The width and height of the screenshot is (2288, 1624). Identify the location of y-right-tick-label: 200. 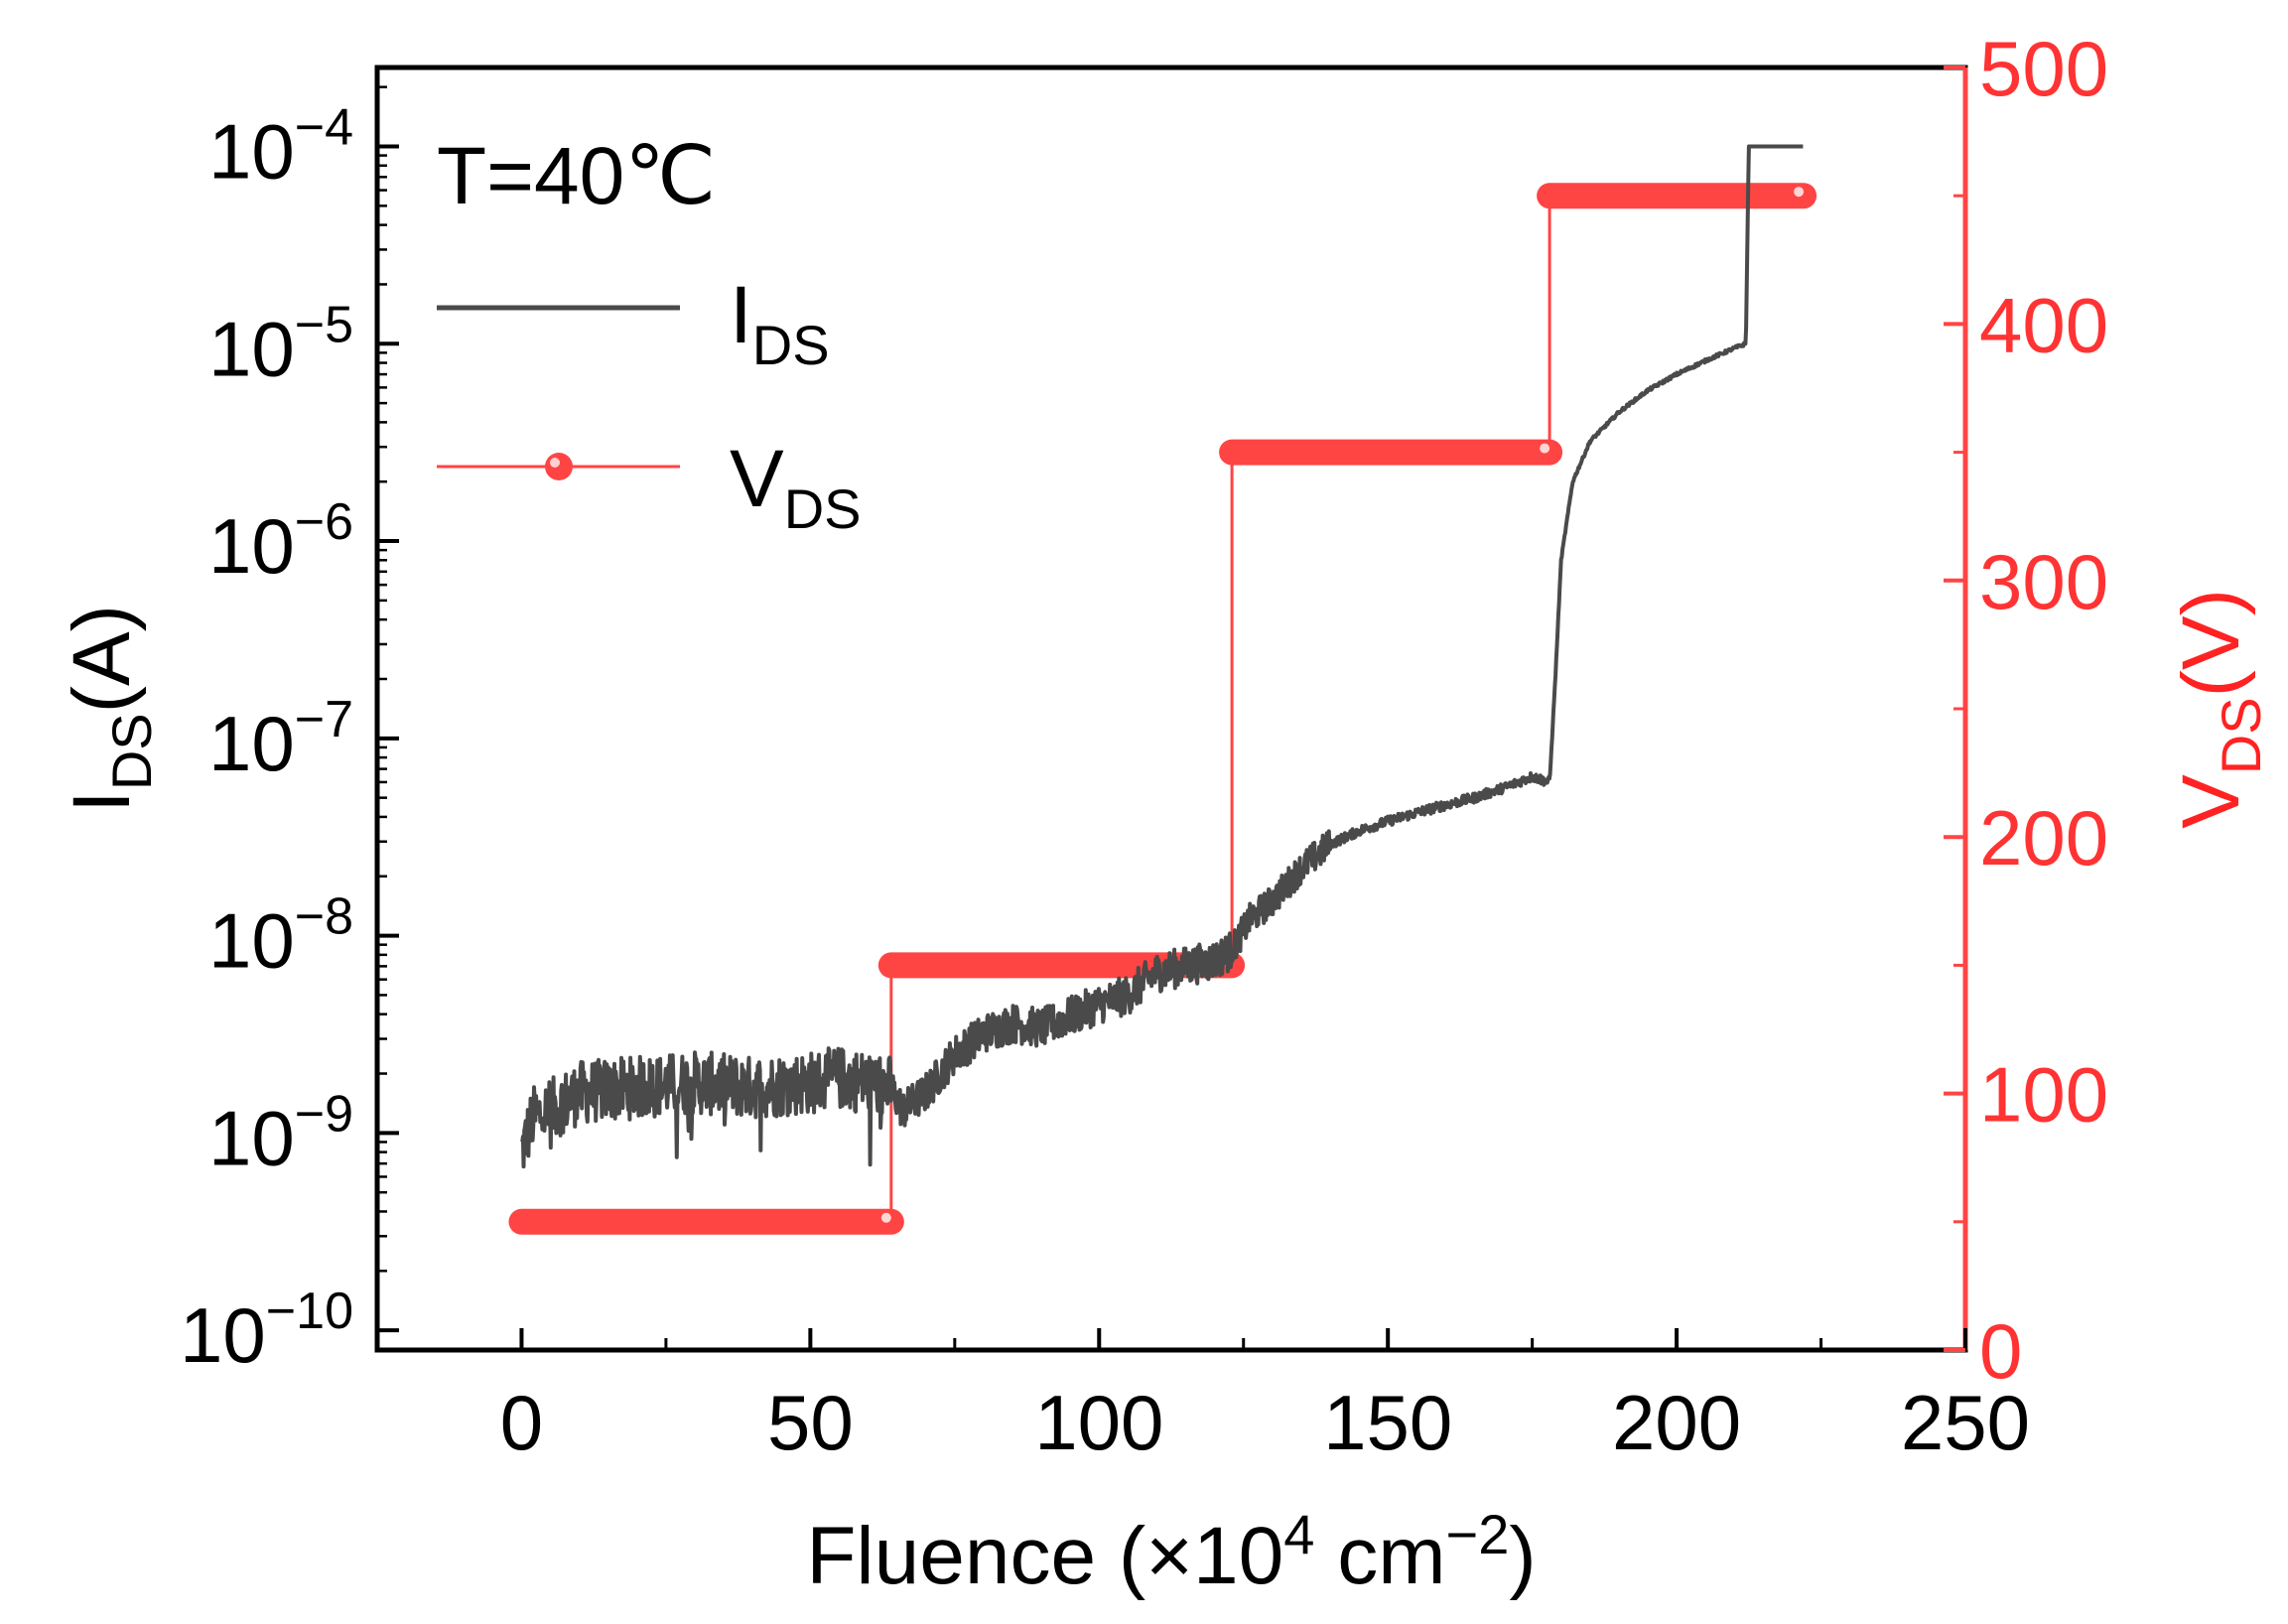
(2043, 837).